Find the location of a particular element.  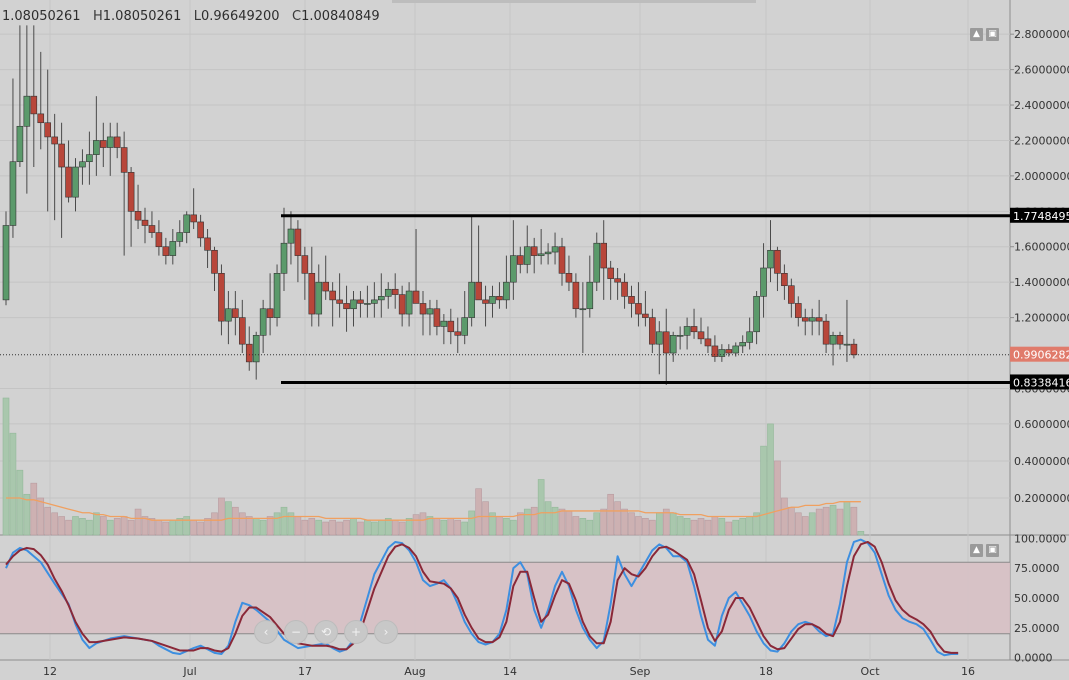

scroll-right-button: › is located at coordinates (386, 632).